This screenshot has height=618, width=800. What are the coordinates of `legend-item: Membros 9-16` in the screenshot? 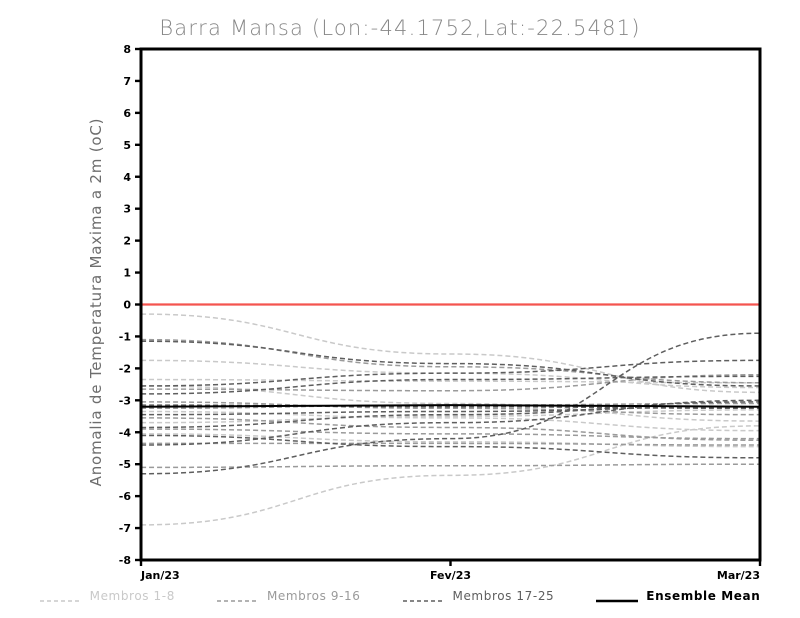 It's located at (288, 596).